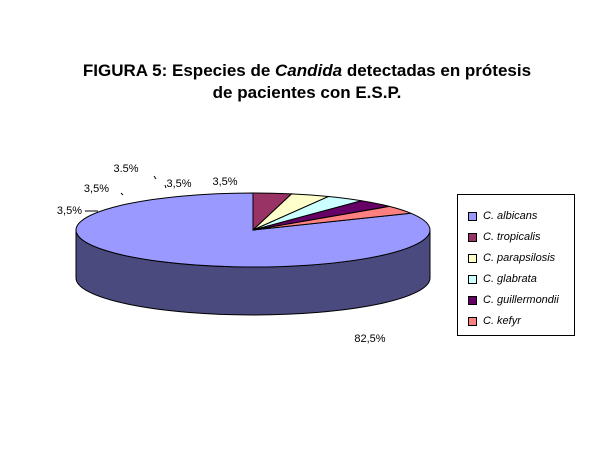 Image resolution: width=614 pixels, height=455 pixels. I want to click on legend-label: C. albicans, so click(510, 216).